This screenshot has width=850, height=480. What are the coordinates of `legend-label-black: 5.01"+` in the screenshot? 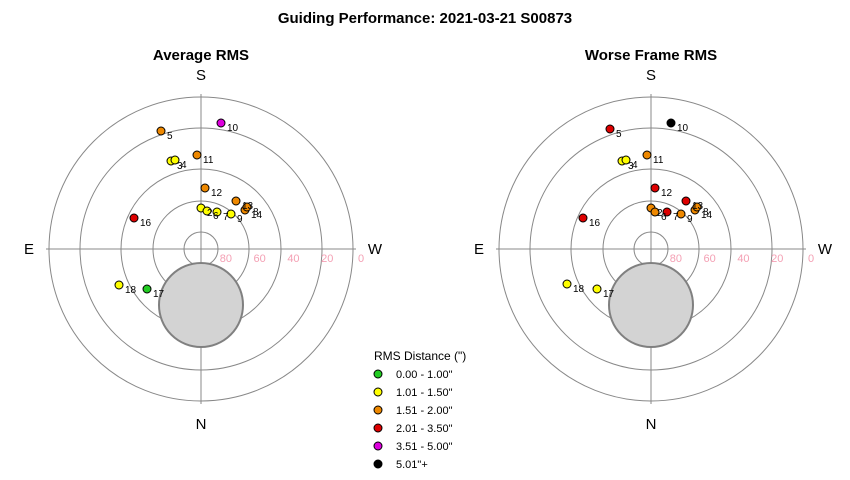 It's located at (412, 465).